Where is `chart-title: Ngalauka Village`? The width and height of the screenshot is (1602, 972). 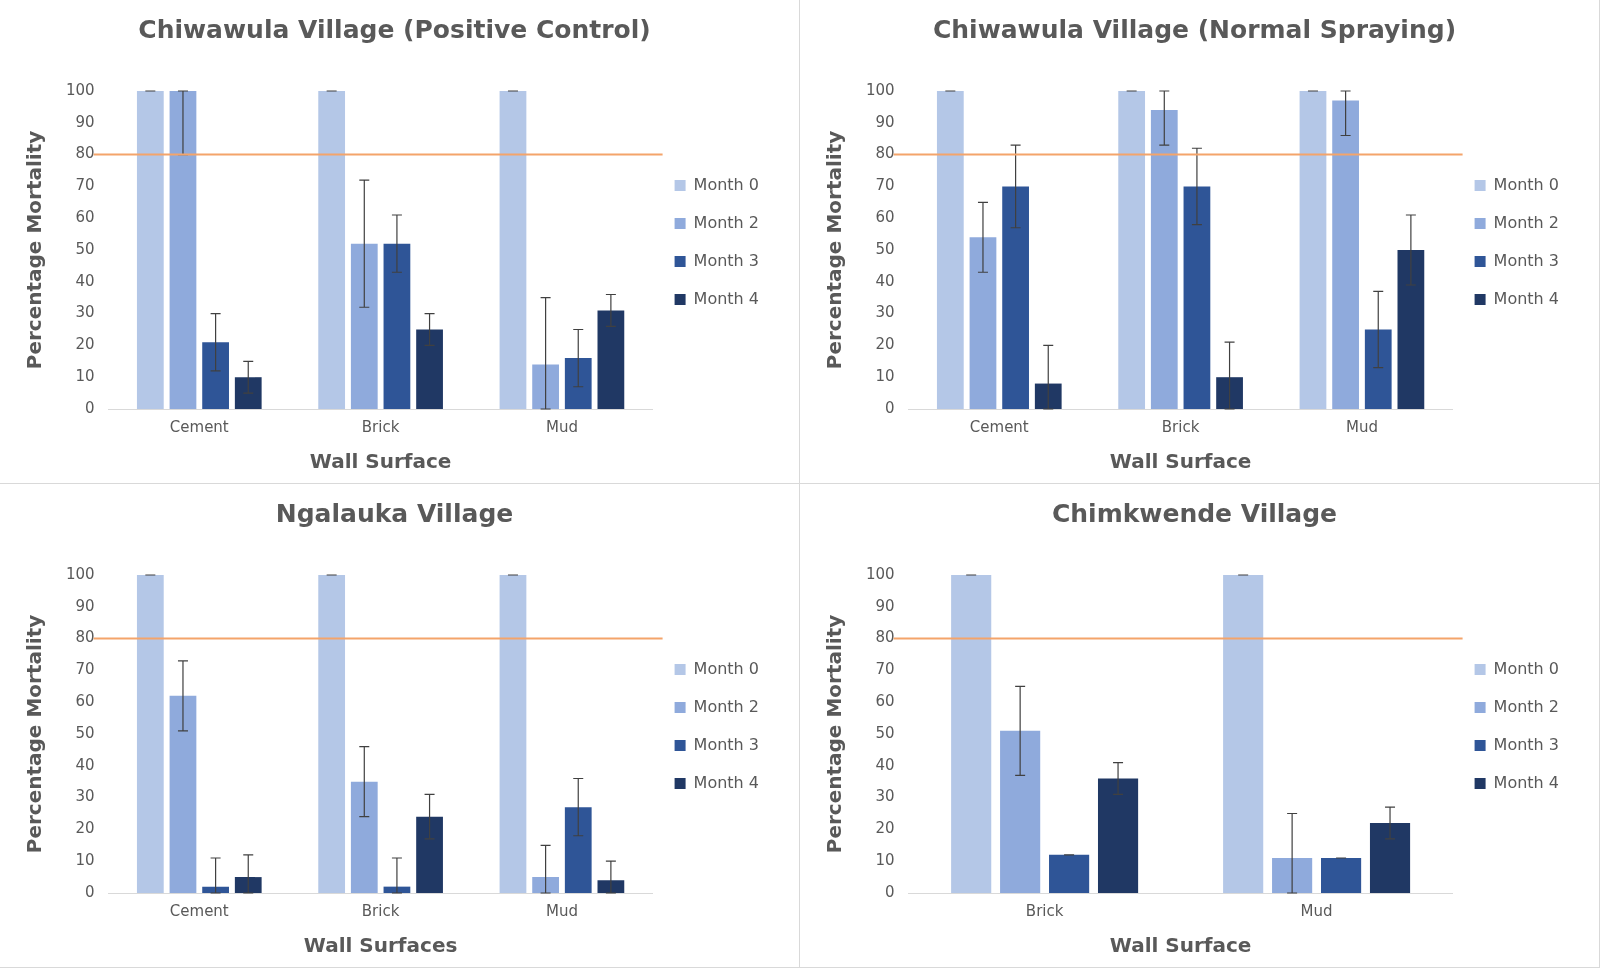 chart-title: Ngalauka Village is located at coordinates (394, 513).